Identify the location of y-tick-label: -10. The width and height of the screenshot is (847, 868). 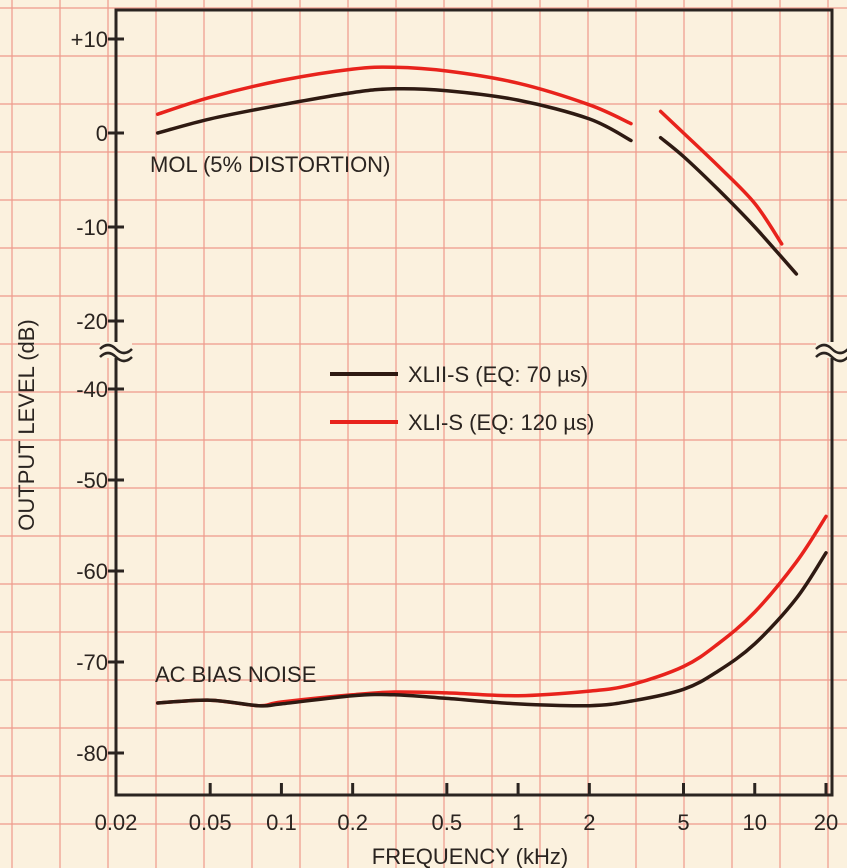
(92, 227).